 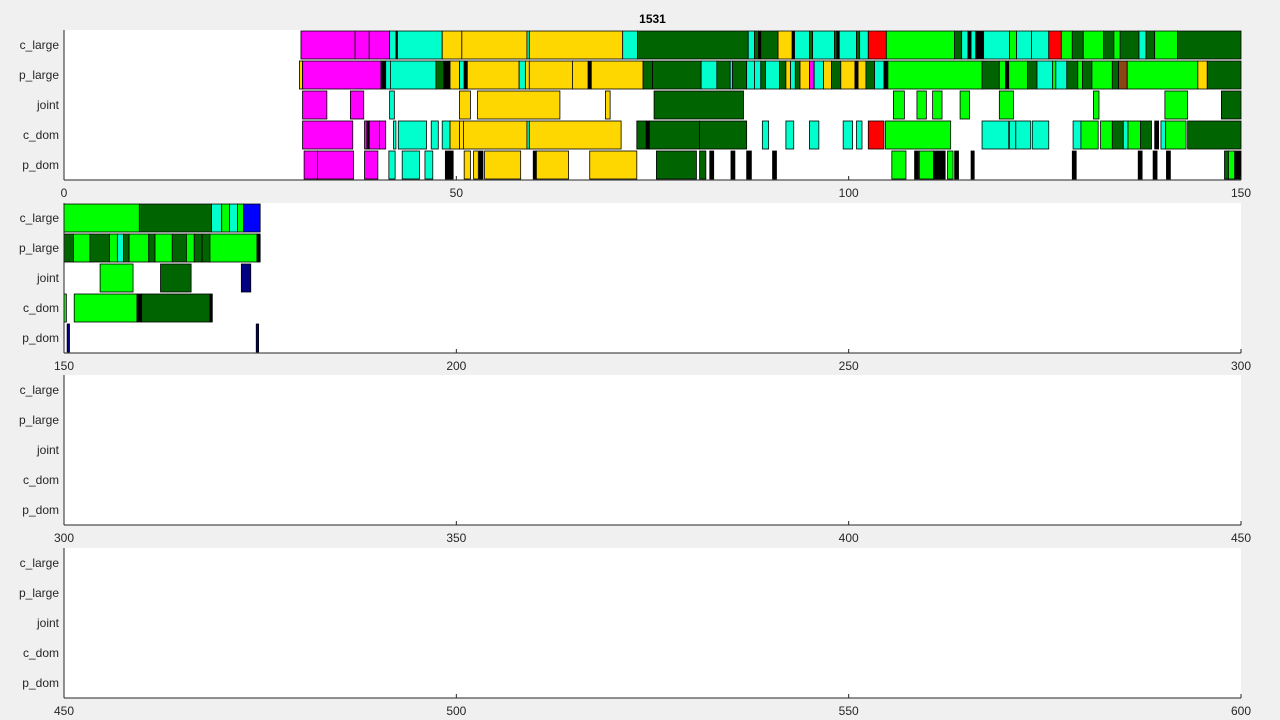 I want to click on row-label-joint: joint, so click(x=48, y=105).